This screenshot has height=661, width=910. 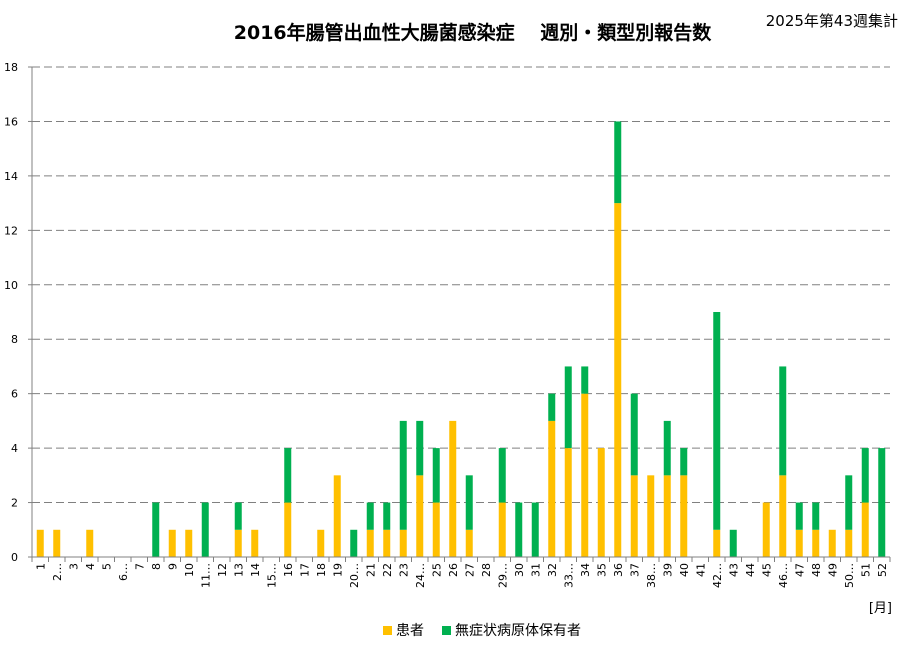 What do you see at coordinates (321, 570) in the screenshot?
I see `x-tick-label: 18` at bounding box center [321, 570].